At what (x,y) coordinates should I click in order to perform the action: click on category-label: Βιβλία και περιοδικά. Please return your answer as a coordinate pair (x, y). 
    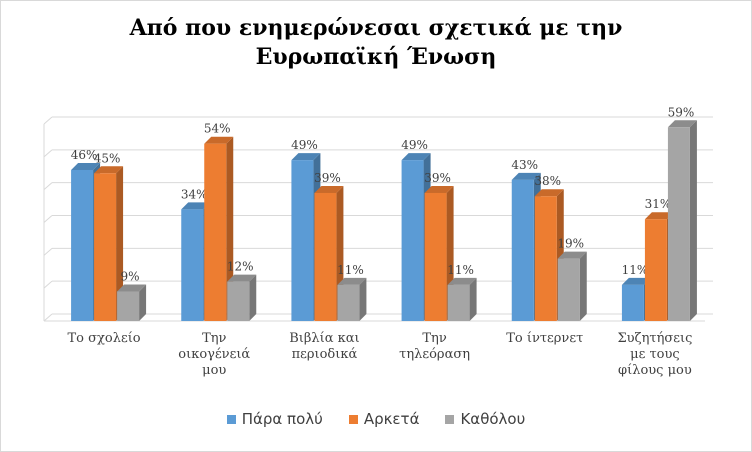
    Looking at the image, I should click on (324, 347).